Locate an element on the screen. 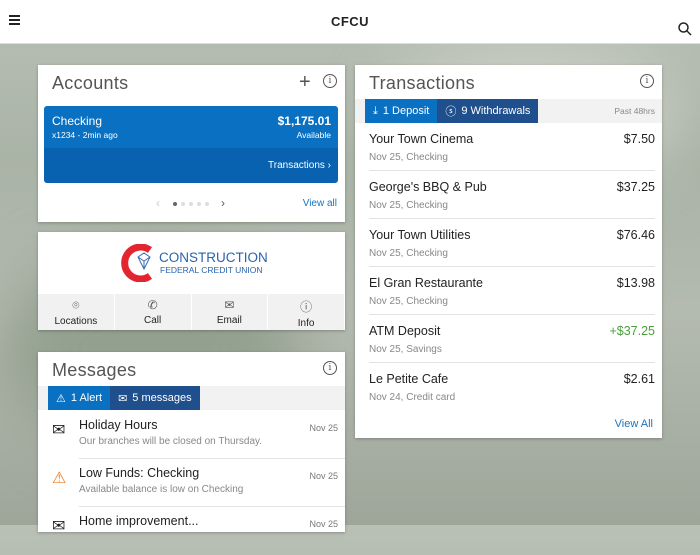 This screenshot has height=555, width=700. transaction-name: El Gran Restaurante is located at coordinates (426, 283).